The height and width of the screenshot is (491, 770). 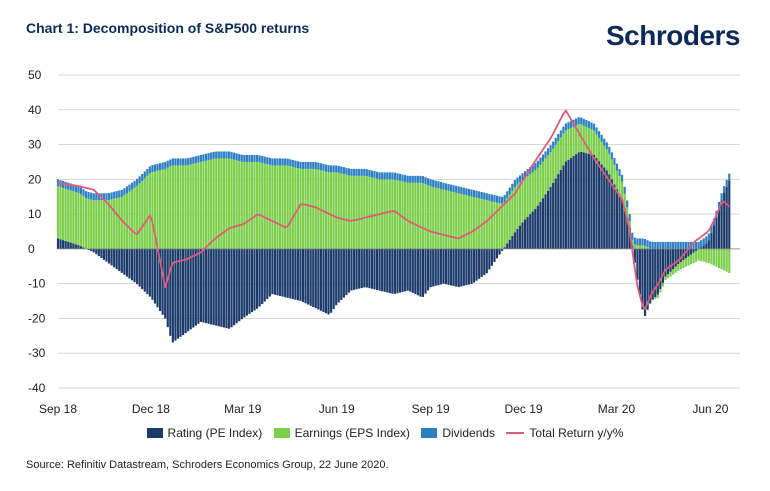 What do you see at coordinates (576, 432) in the screenshot?
I see `legend-label-total-return: Total Return y/y%` at bounding box center [576, 432].